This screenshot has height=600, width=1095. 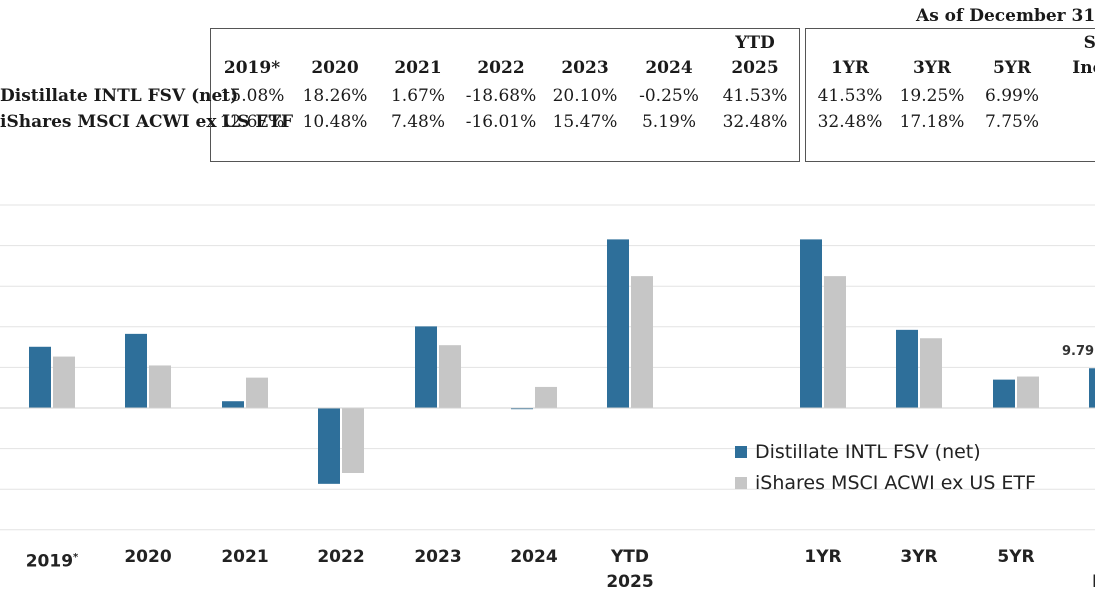 I want to click on table-cell: 5.19%, so click(x=669, y=122).